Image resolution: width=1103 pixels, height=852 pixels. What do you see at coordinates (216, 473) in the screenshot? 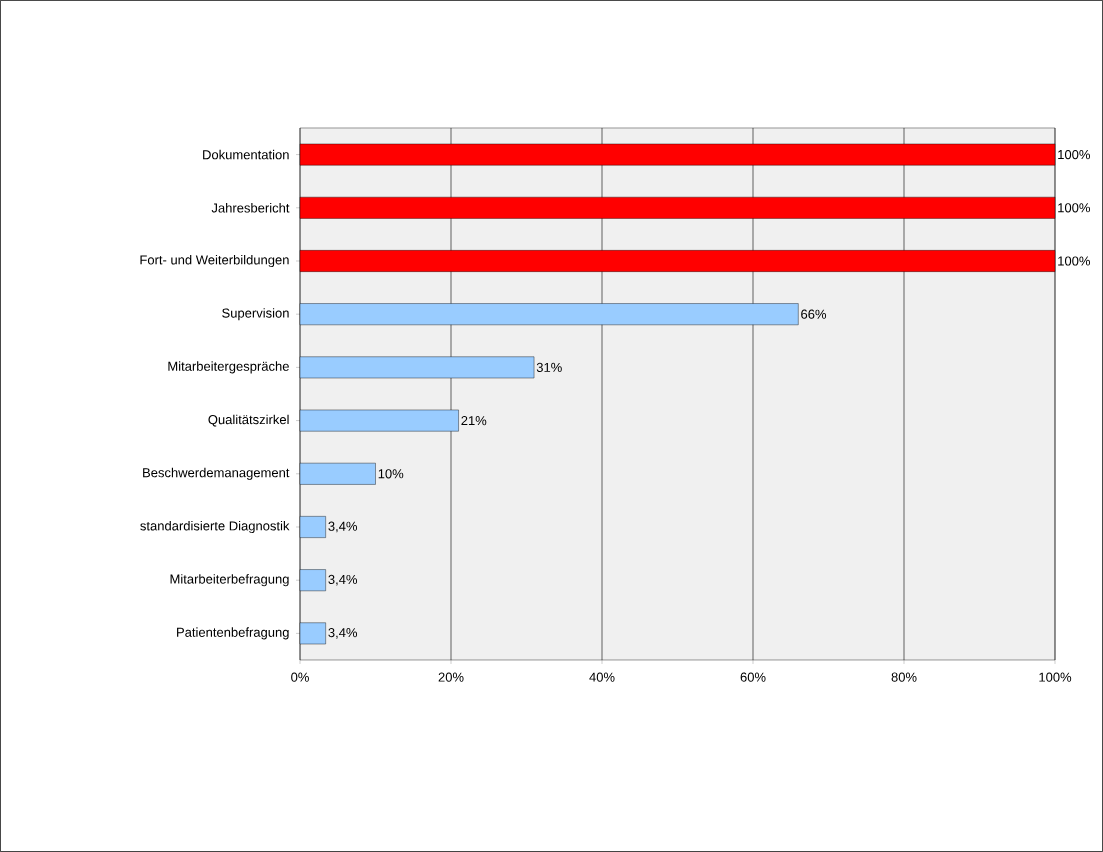
I see `y-tick-label: Beschwerdemanagement` at bounding box center [216, 473].